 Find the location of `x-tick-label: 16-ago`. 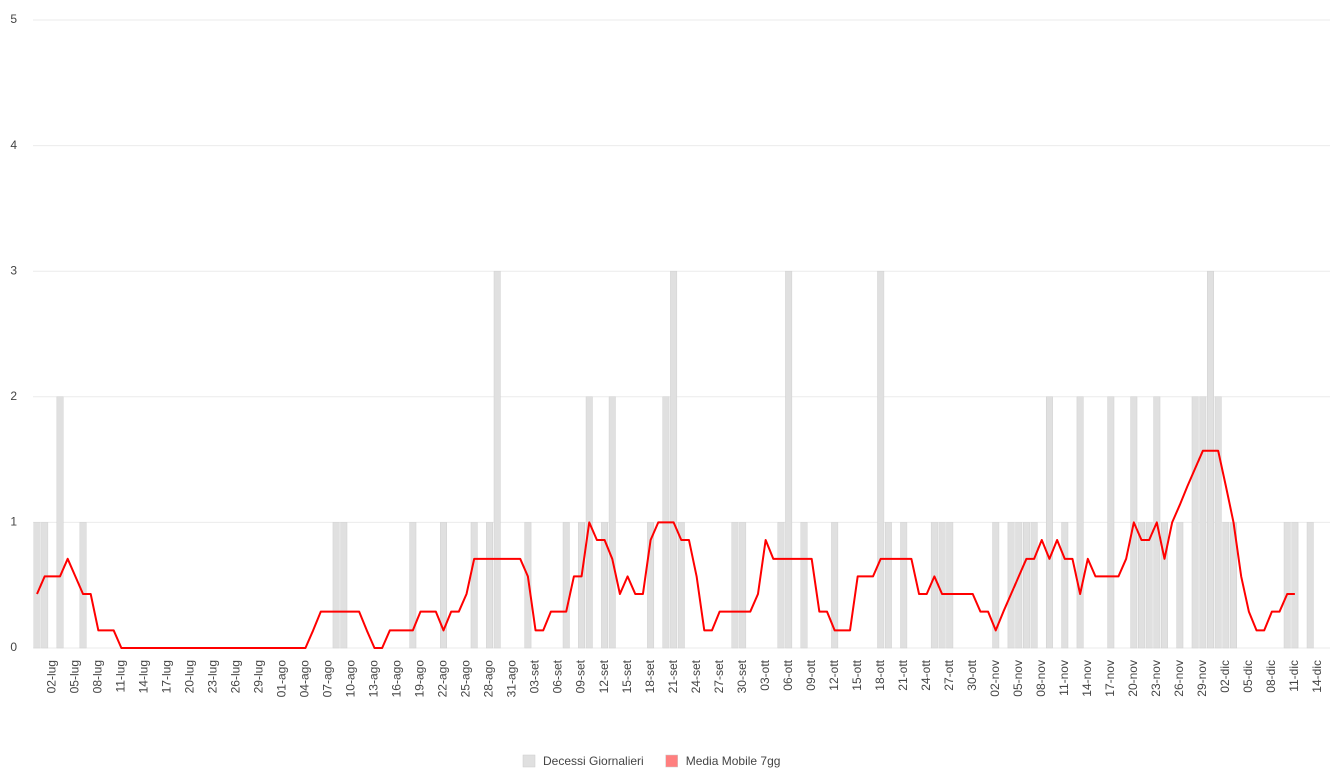

x-tick-label: 16-ago is located at coordinates (397, 679).